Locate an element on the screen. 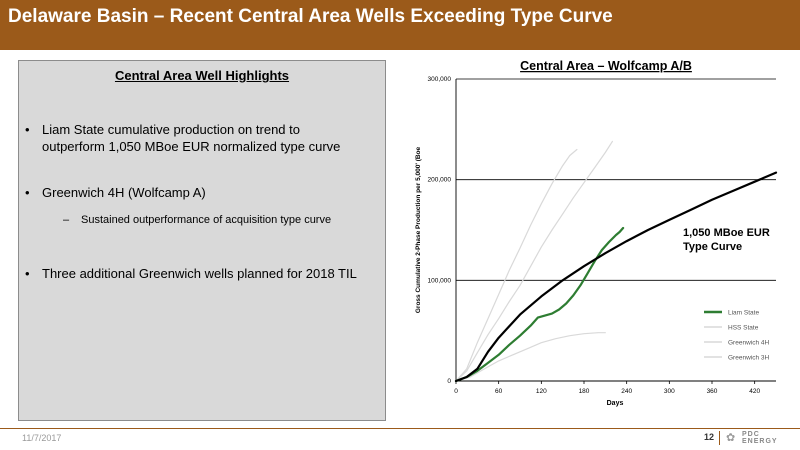  series-line-greenwich-4h is located at coordinates (516, 265).